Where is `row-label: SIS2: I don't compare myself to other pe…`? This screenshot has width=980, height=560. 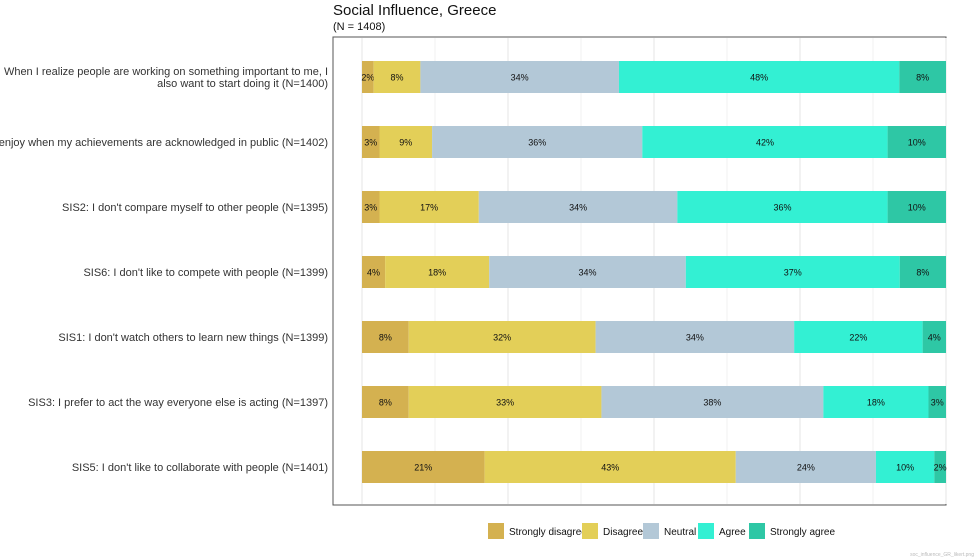 row-label: SIS2: I don't compare myself to other pe… is located at coordinates (195, 208).